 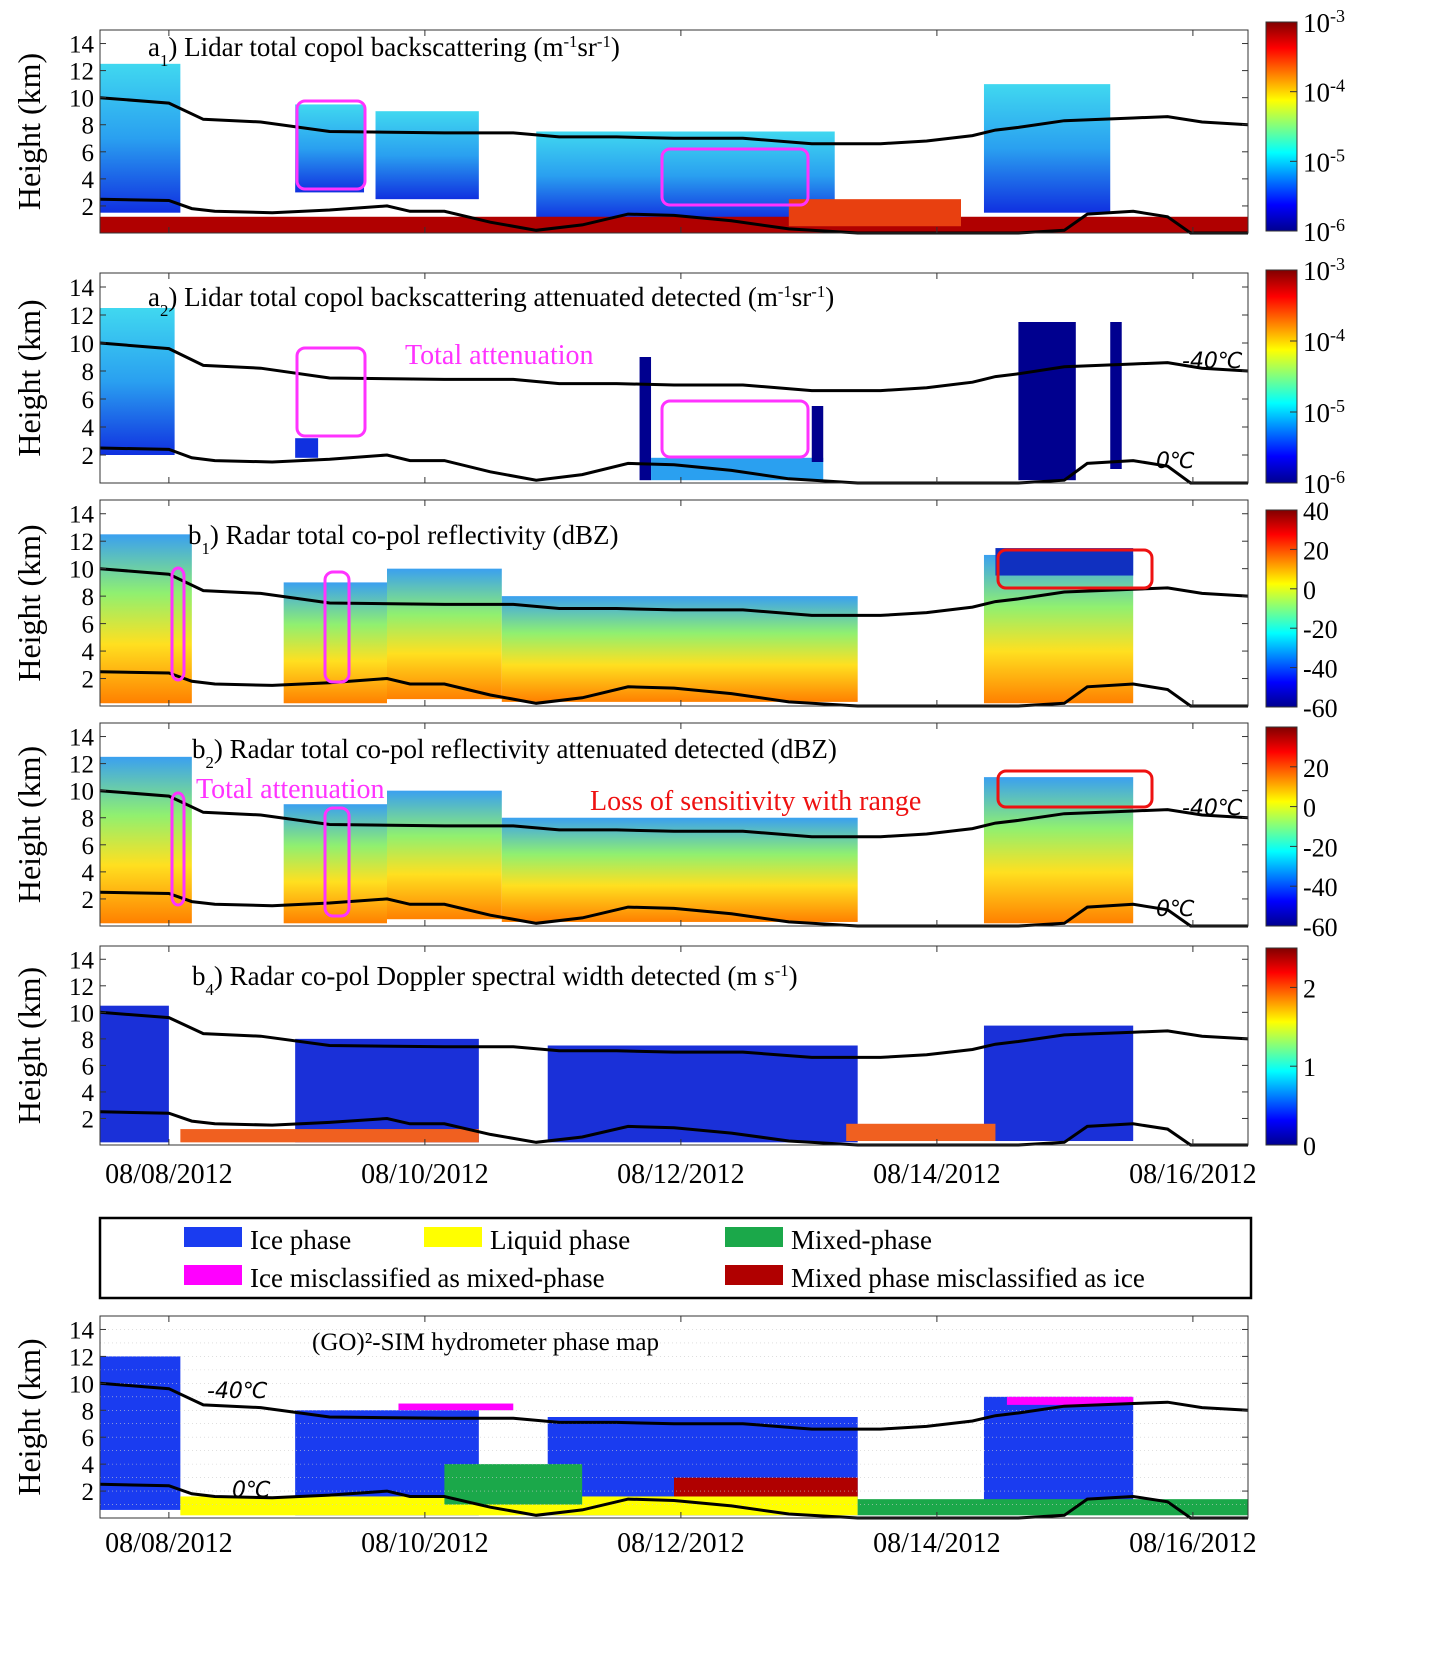 What do you see at coordinates (766, 1487) in the screenshot?
I see `phase-mixed-as-ice` at bounding box center [766, 1487].